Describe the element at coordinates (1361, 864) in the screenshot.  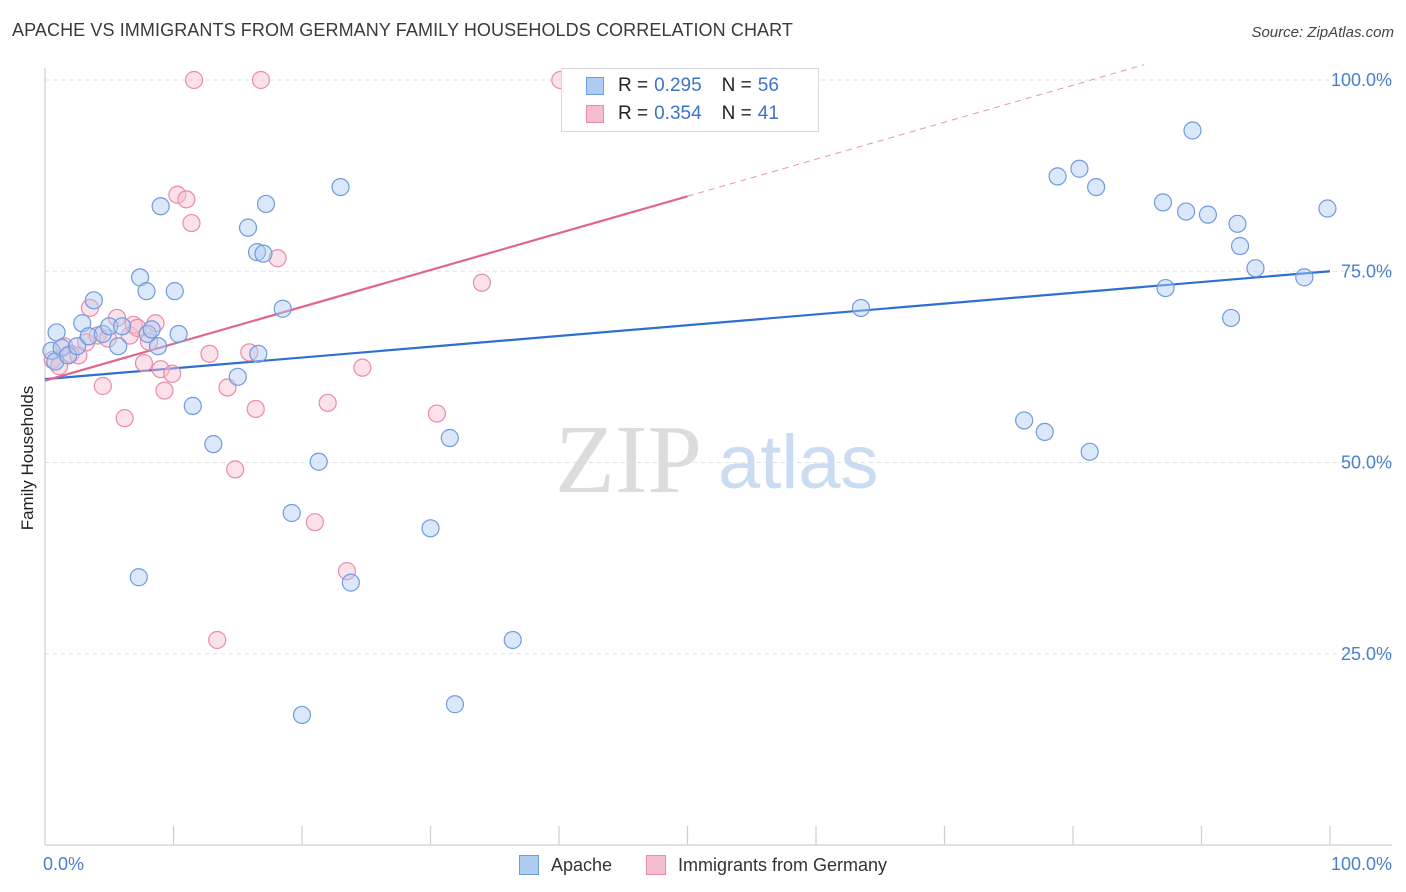
I see `x-tick-label: 100.0%` at that location.